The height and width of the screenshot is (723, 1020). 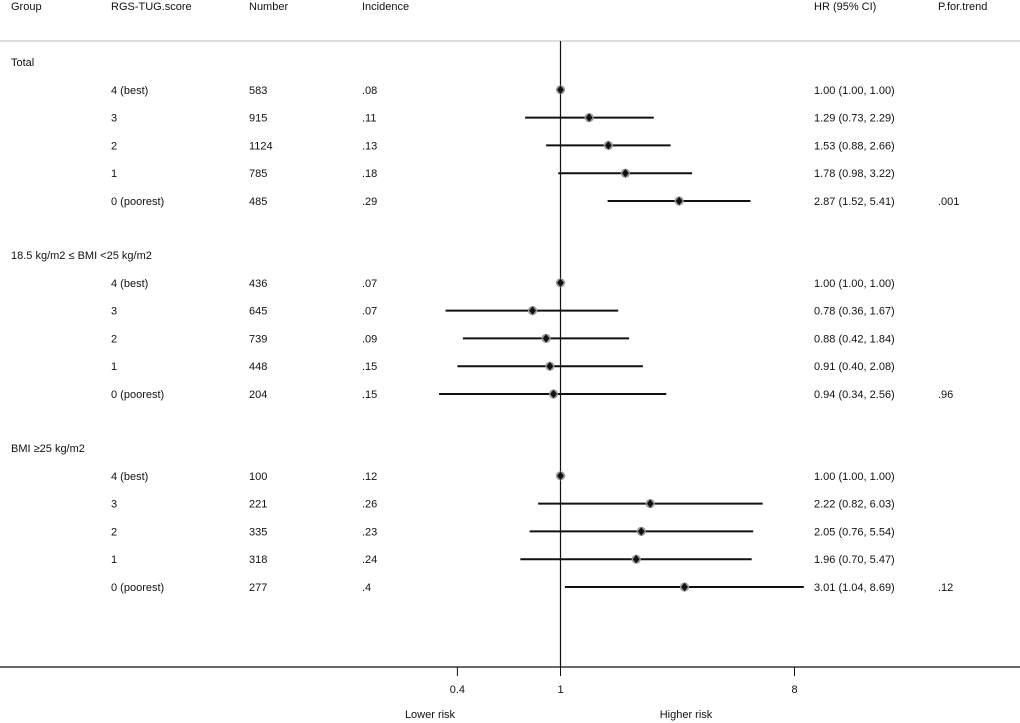 What do you see at coordinates (560, 690) in the screenshot?
I see `x-tick-label: 1` at bounding box center [560, 690].